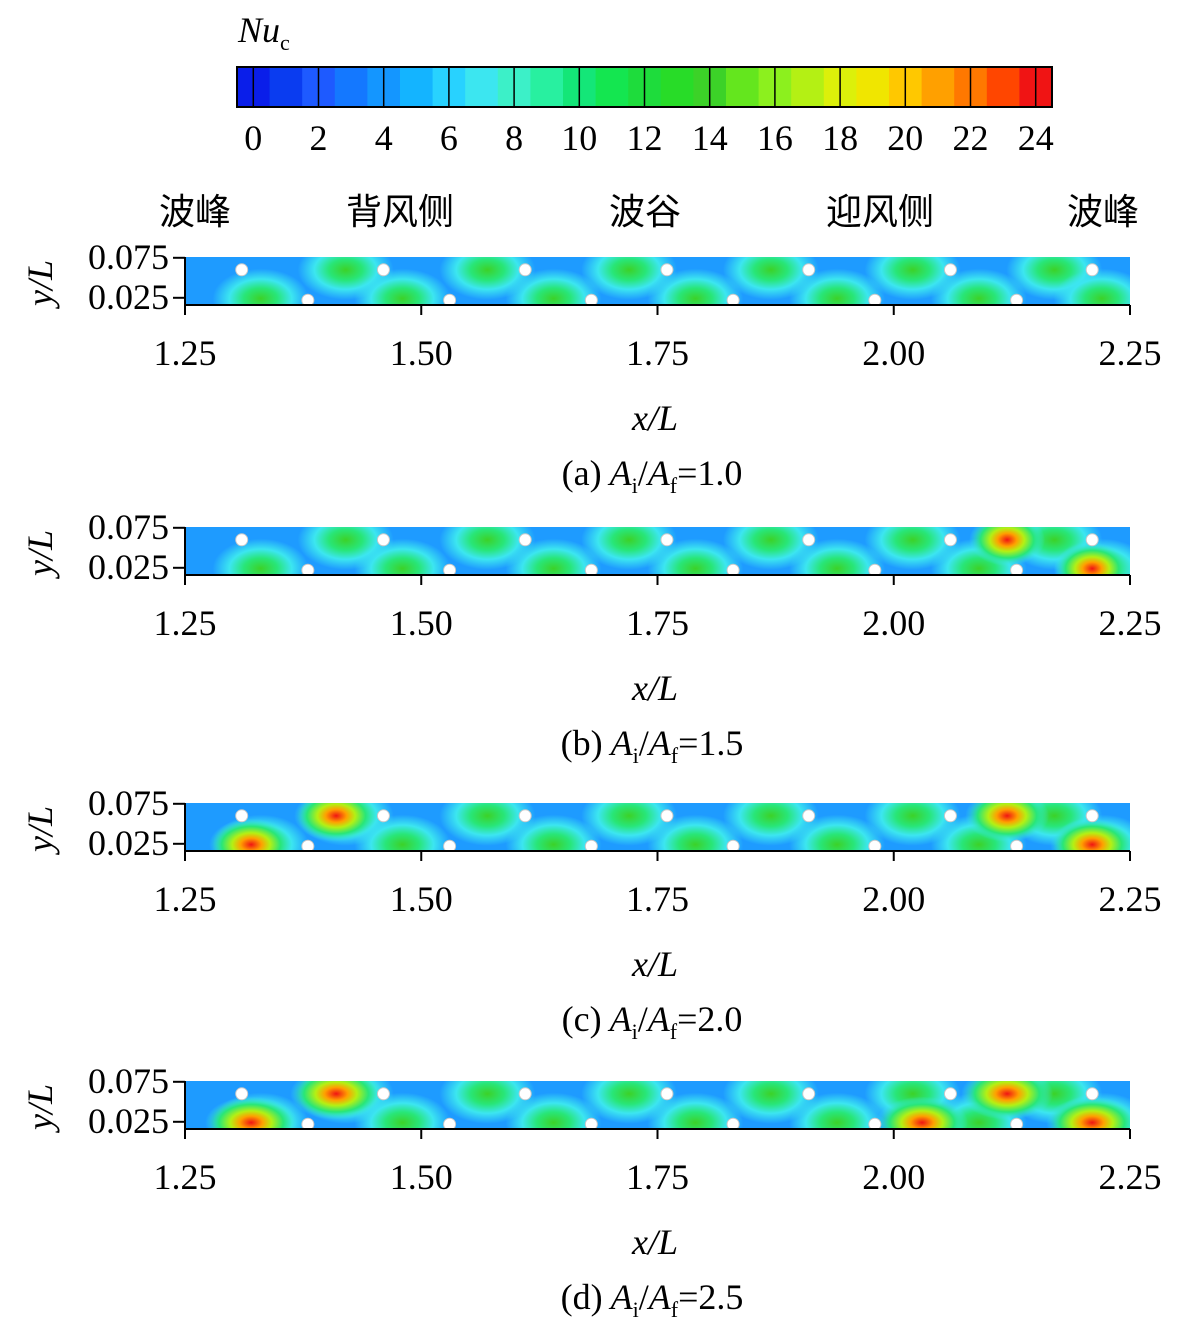  Describe the element at coordinates (719, 473) in the screenshot. I see `caption-ratio: 1.0` at that location.